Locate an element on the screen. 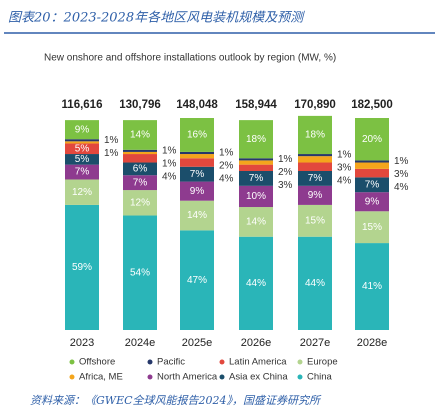 The width and height of the screenshot is (439, 409). value-label: 20% is located at coordinates (372, 139).